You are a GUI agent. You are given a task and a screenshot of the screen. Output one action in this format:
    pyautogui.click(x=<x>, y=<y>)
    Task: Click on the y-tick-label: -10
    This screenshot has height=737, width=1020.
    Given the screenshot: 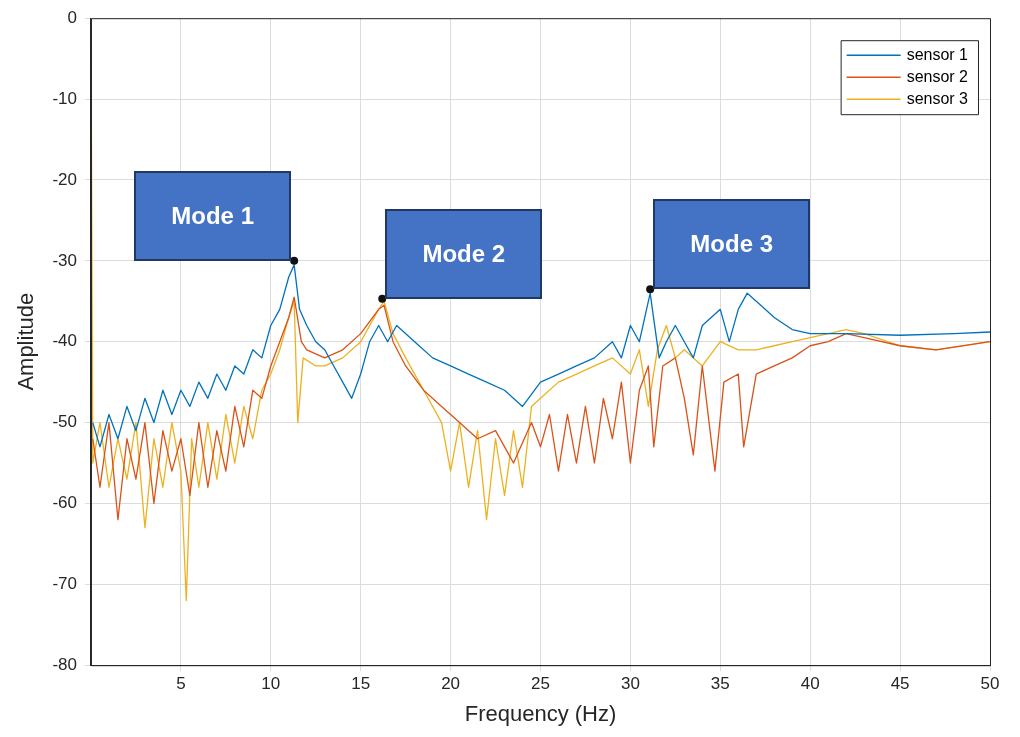 What is the action you would take?
    pyautogui.click(x=64, y=98)
    